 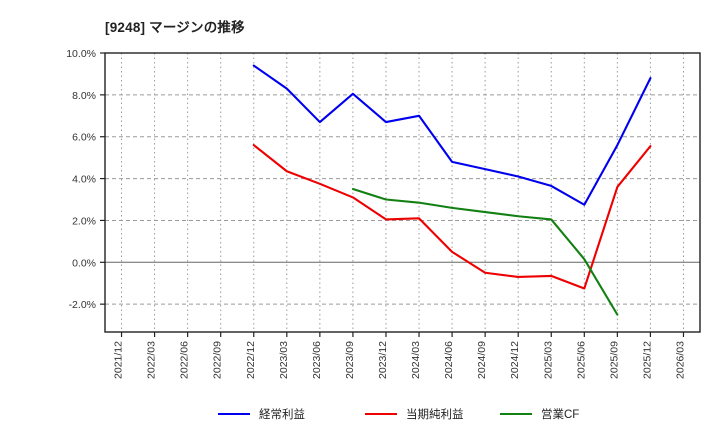 What do you see at coordinates (185, 360) in the screenshot?
I see `x-axis-tick-label: 2022/06` at bounding box center [185, 360].